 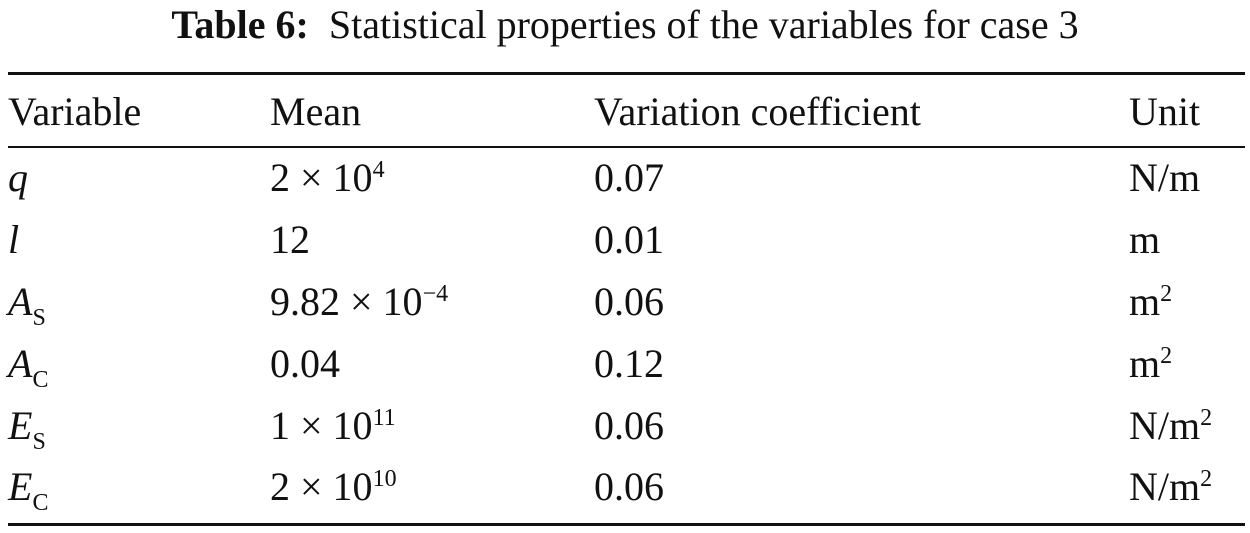 I want to click on unit-cell: m, so click(x=1187, y=240).